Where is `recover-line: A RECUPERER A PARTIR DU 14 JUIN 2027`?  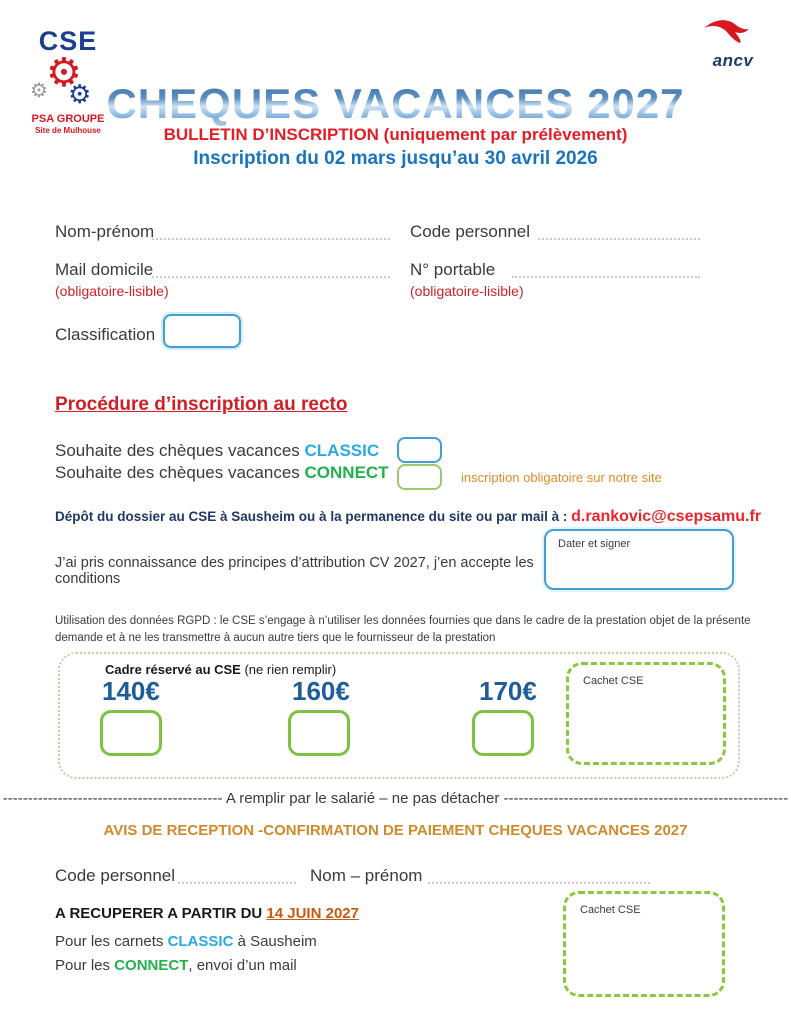 recover-line: A RECUPERER A PARTIR DU 14 JUIN 2027 is located at coordinates (207, 913).